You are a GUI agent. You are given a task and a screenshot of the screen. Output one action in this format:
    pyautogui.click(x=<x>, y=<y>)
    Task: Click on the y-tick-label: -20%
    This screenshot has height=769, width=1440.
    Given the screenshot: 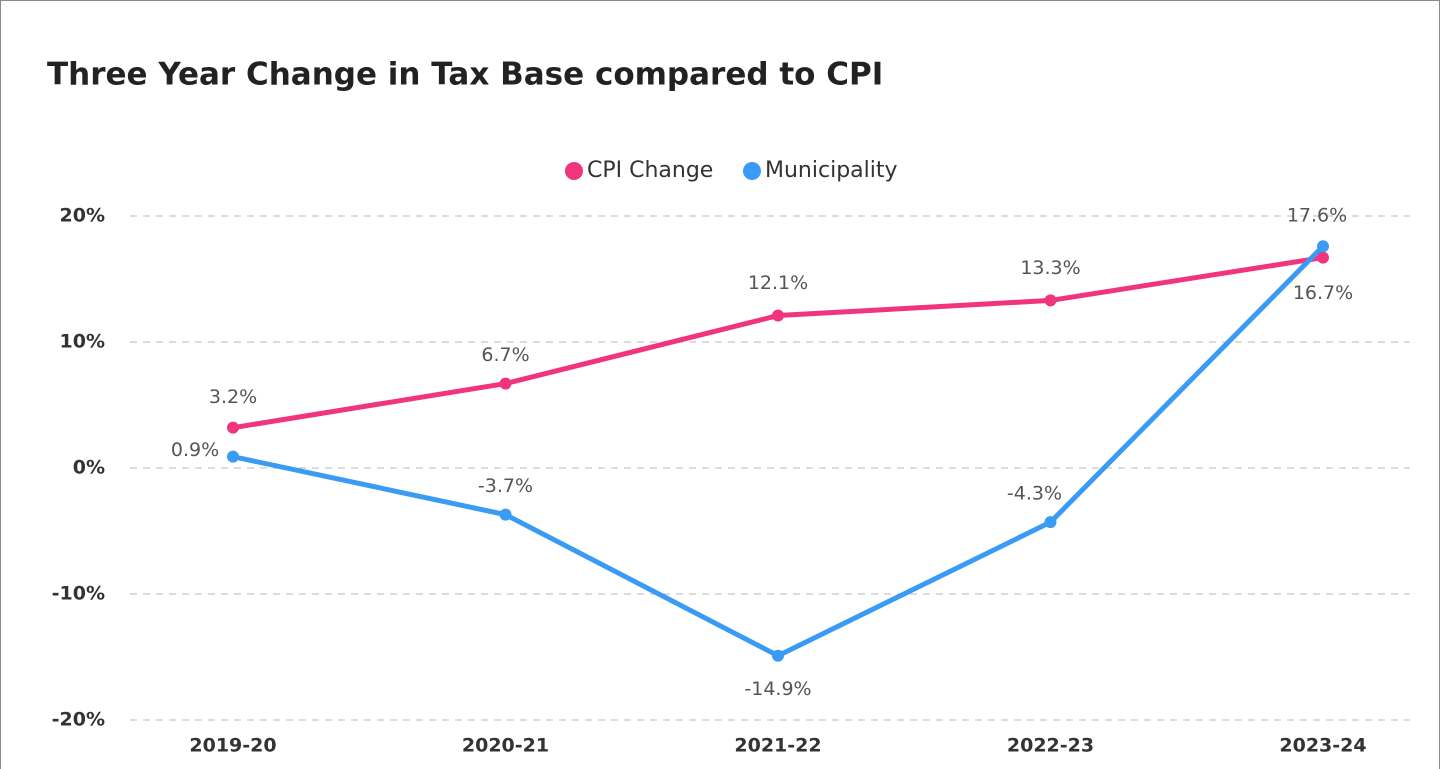 What is the action you would take?
    pyautogui.click(x=78, y=720)
    